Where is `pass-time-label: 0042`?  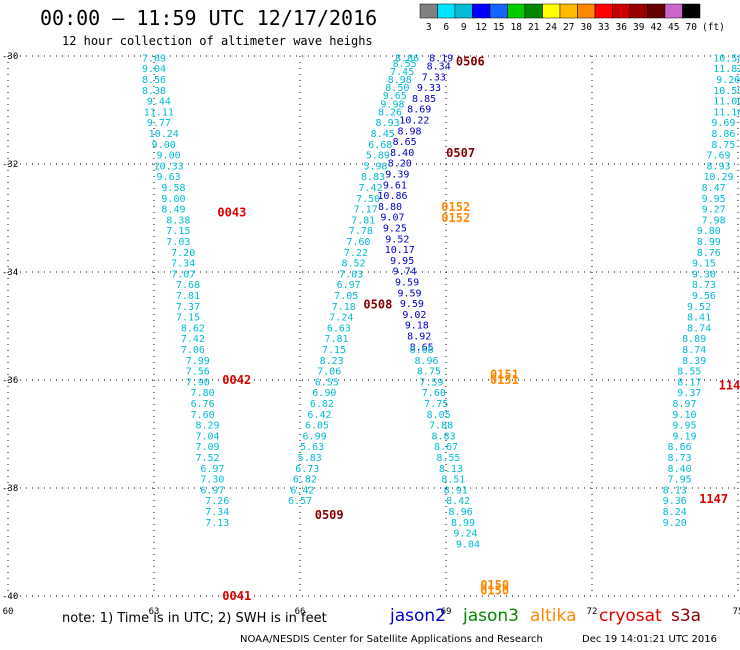 pass-time-label: 0042 is located at coordinates (236, 380).